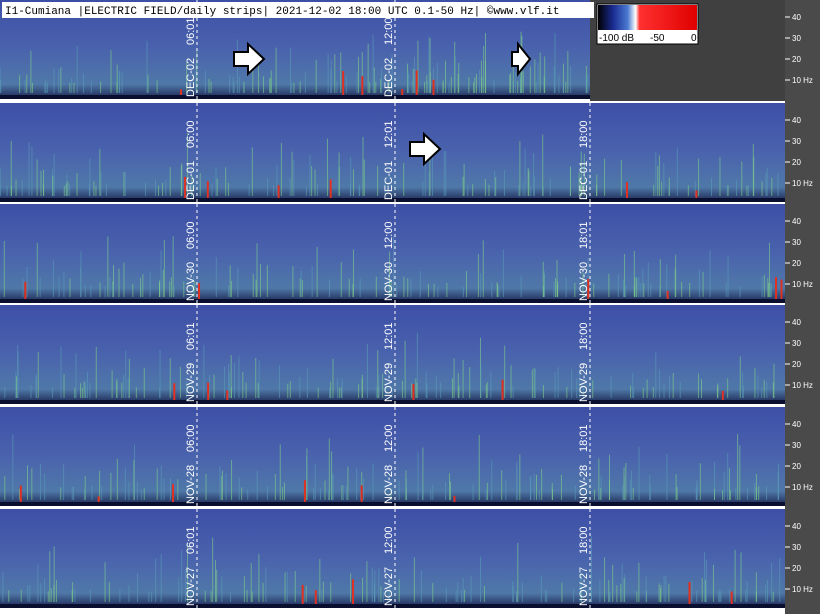 The image size is (820, 614). Describe the element at coordinates (647, 17) in the screenshot. I see `colorbar` at that location.